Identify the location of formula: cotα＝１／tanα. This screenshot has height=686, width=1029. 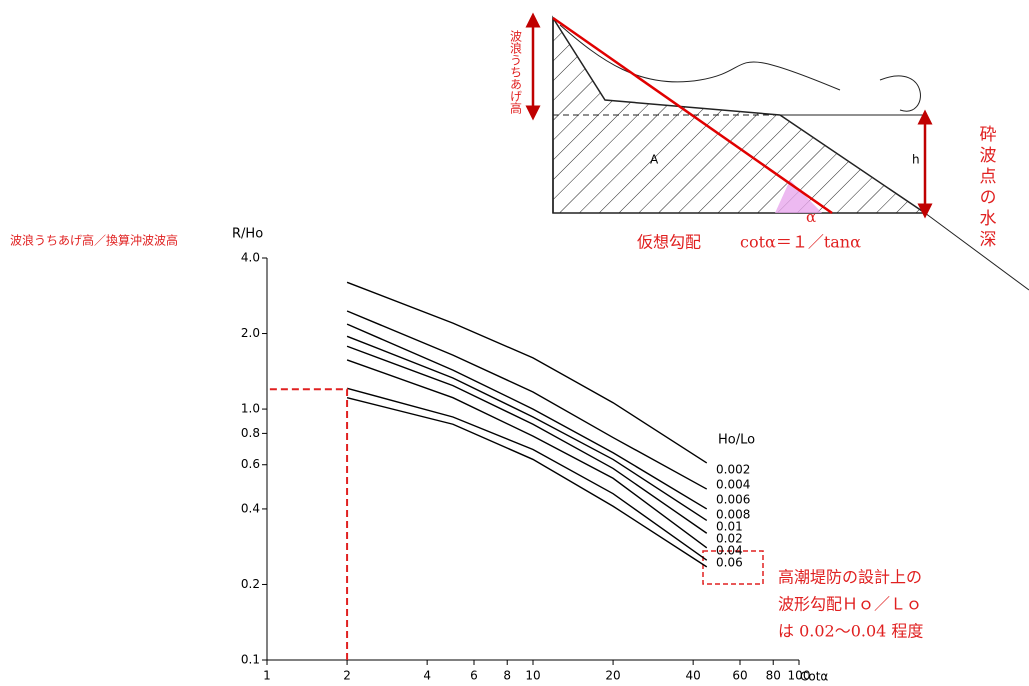
(800, 242).